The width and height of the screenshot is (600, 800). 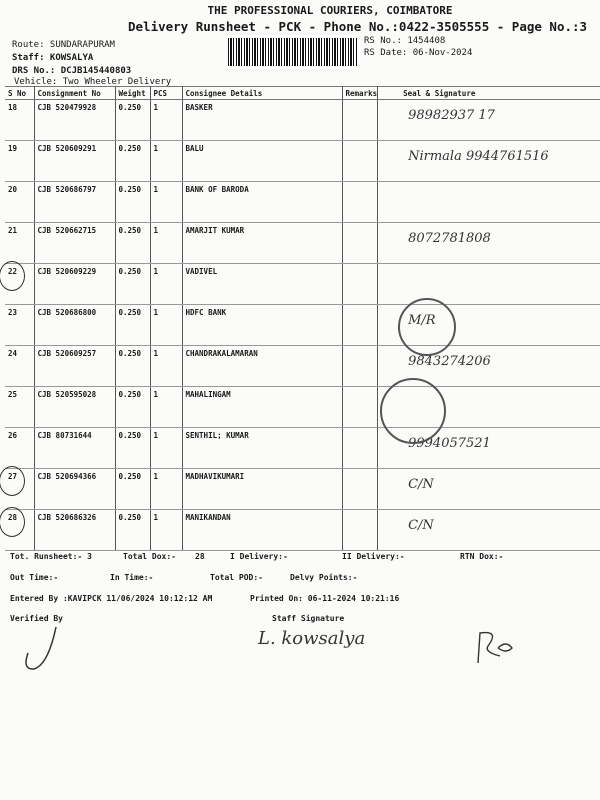 What do you see at coordinates (262, 243) in the screenshot?
I see `consignee: AMARJIT KUMAR` at bounding box center [262, 243].